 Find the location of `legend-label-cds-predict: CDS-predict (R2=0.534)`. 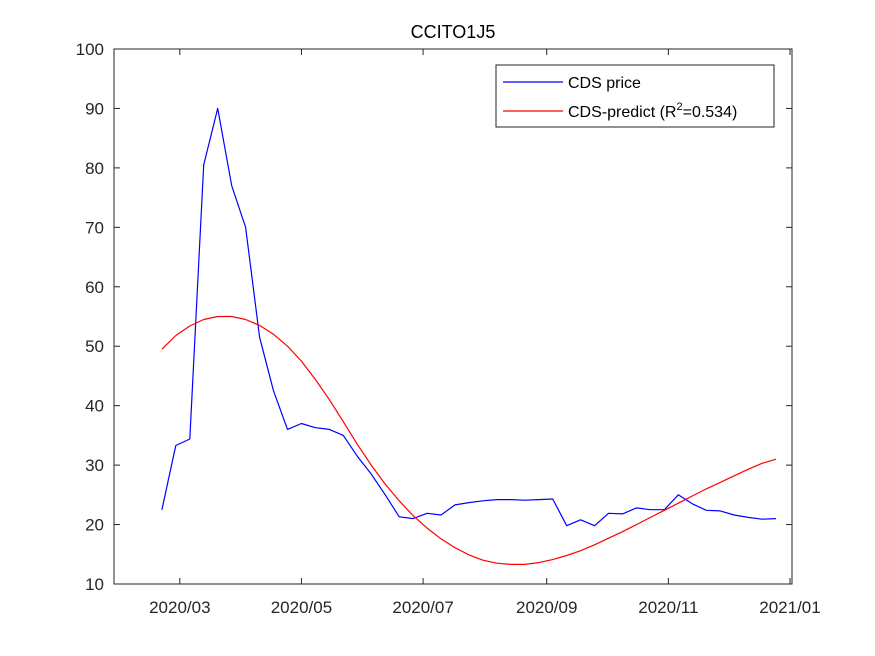

legend-label-cds-predict: CDS-predict (R2=0.534) is located at coordinates (652, 111).